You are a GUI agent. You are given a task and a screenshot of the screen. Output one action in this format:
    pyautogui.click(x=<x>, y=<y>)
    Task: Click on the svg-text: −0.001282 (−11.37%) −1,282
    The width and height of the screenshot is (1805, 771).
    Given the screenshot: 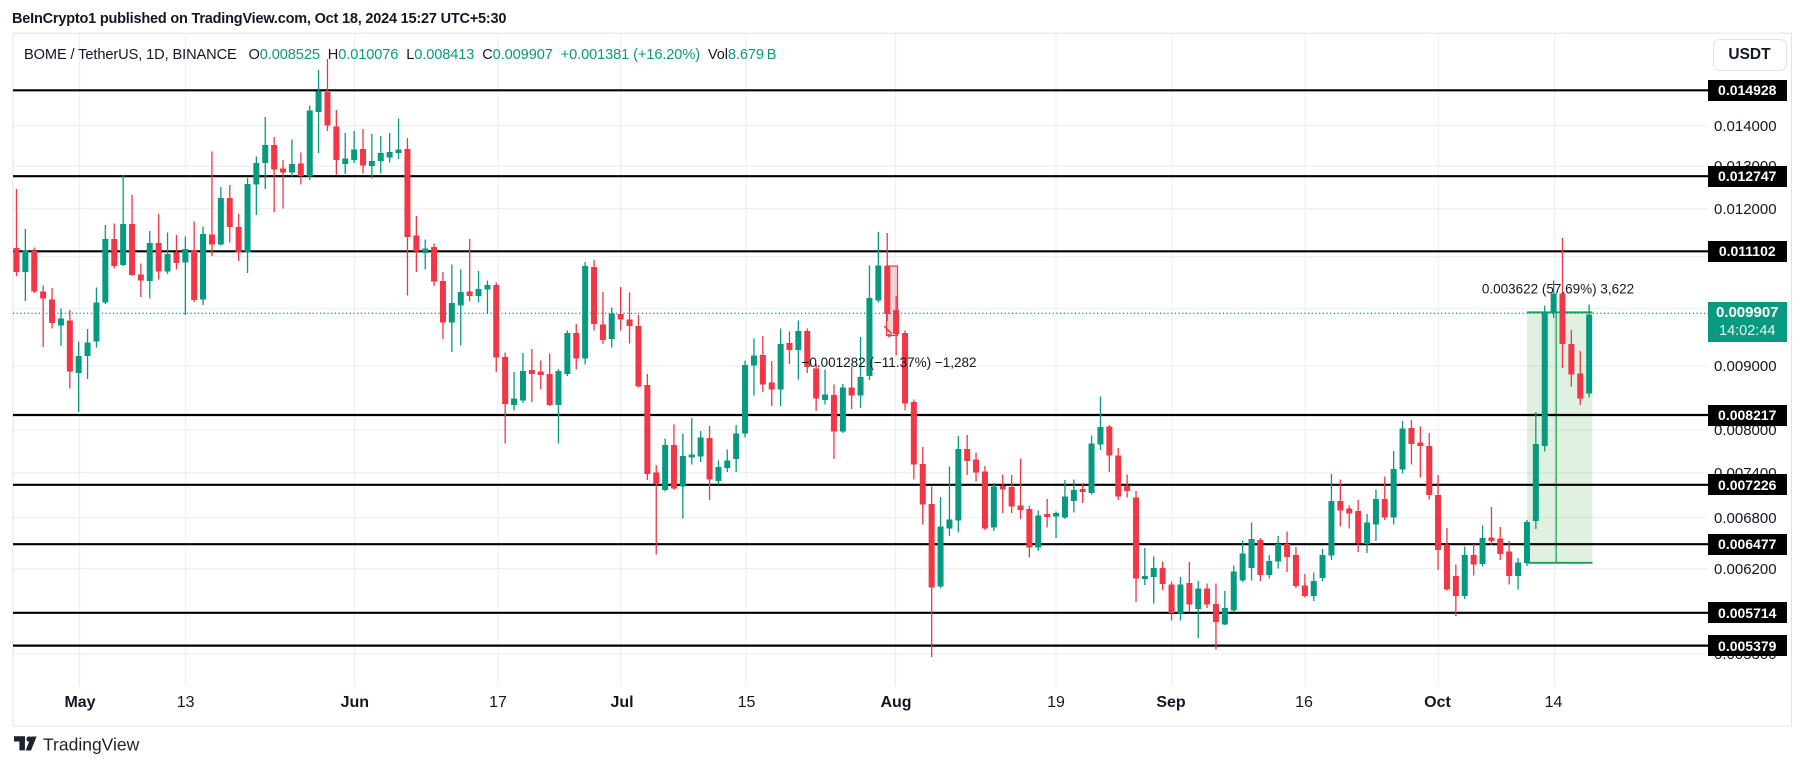 What is the action you would take?
    pyautogui.click(x=888, y=362)
    